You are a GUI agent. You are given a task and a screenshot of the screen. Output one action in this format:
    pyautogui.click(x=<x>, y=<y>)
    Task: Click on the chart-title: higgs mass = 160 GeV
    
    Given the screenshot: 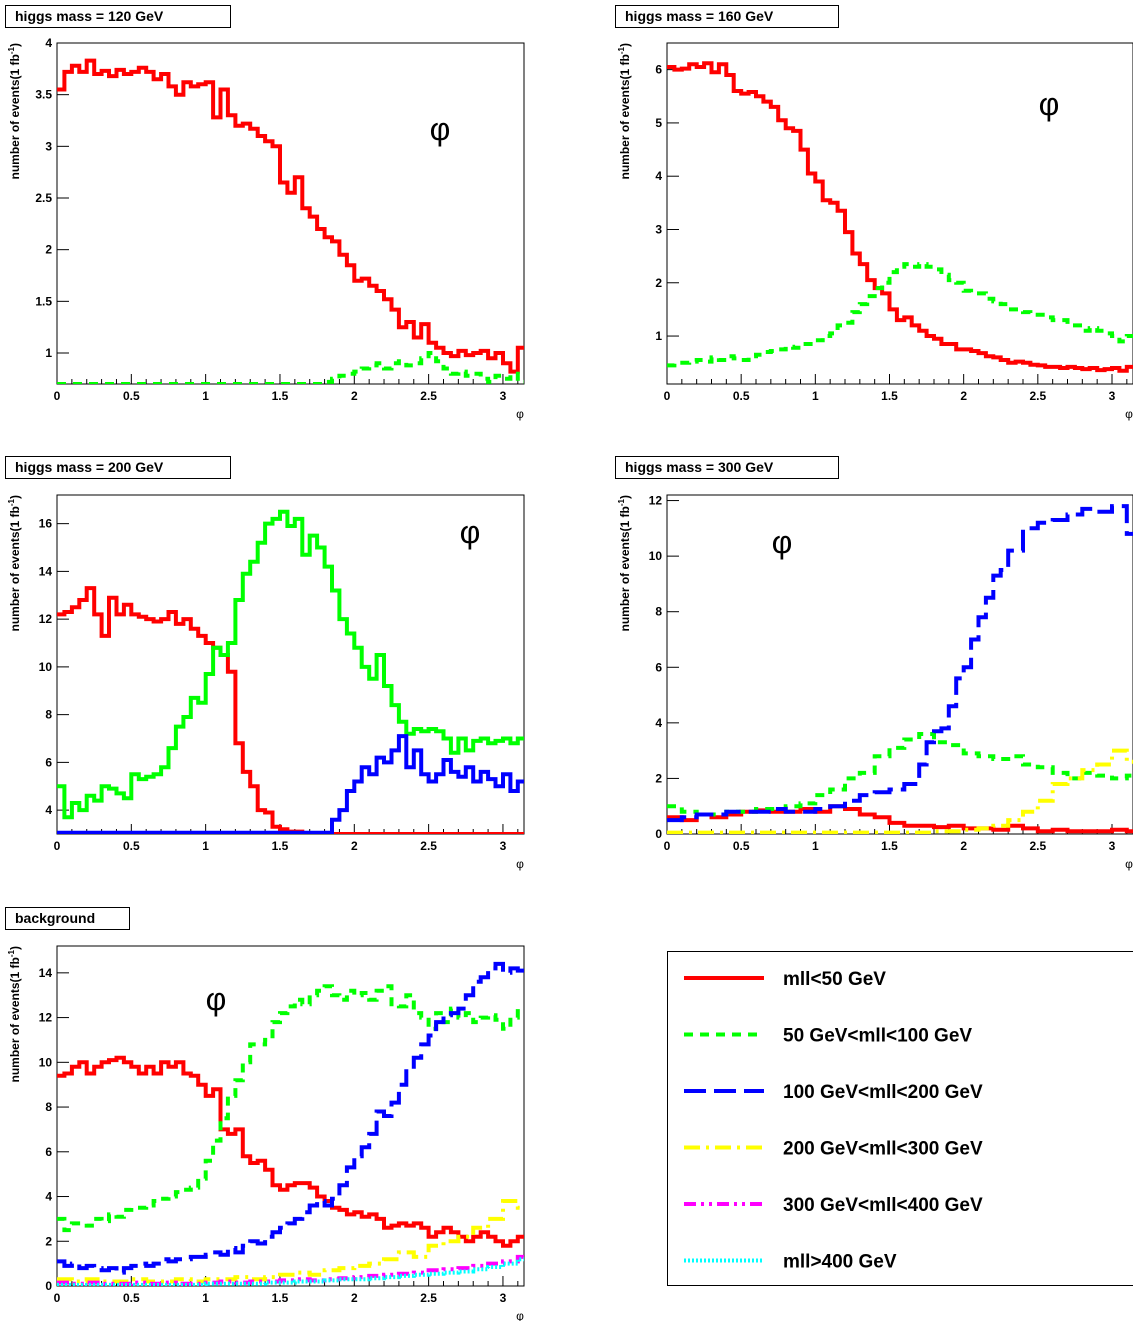 What is the action you would take?
    pyautogui.click(x=699, y=16)
    